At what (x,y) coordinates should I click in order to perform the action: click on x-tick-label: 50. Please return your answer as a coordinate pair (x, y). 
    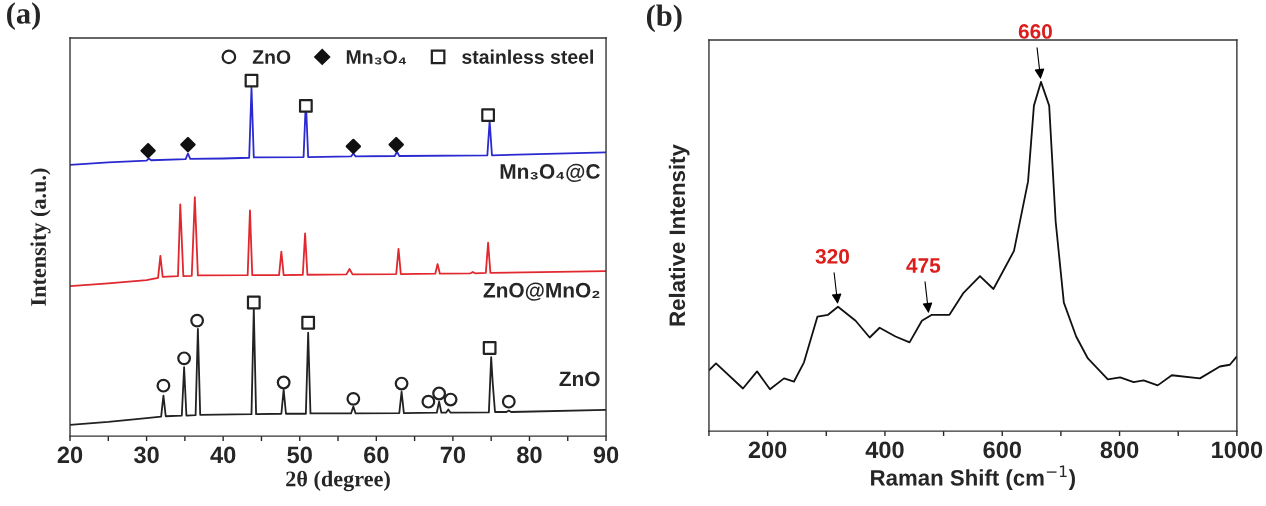
    Looking at the image, I should click on (299, 455).